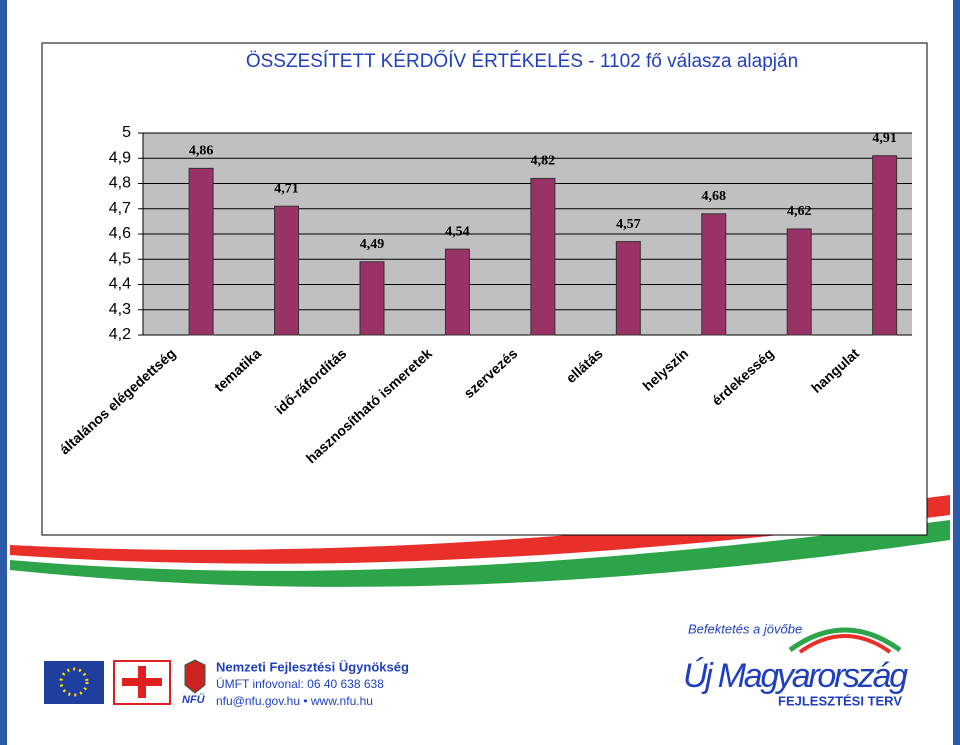 The height and width of the screenshot is (745, 960). I want to click on agency-name: Nemzeti Fejlesztési Ügynökség, so click(312, 666).